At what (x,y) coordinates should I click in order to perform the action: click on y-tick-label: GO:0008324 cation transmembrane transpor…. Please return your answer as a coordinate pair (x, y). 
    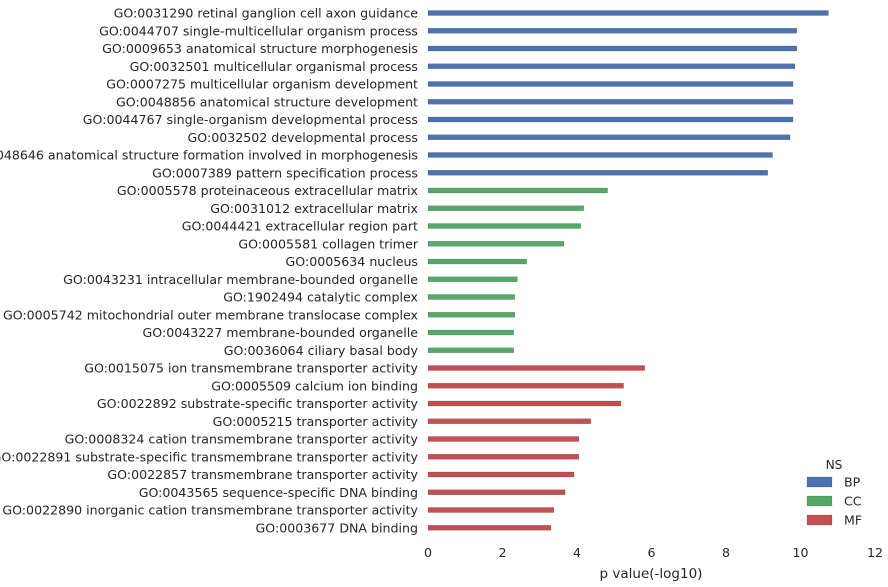
    Looking at the image, I should click on (242, 439).